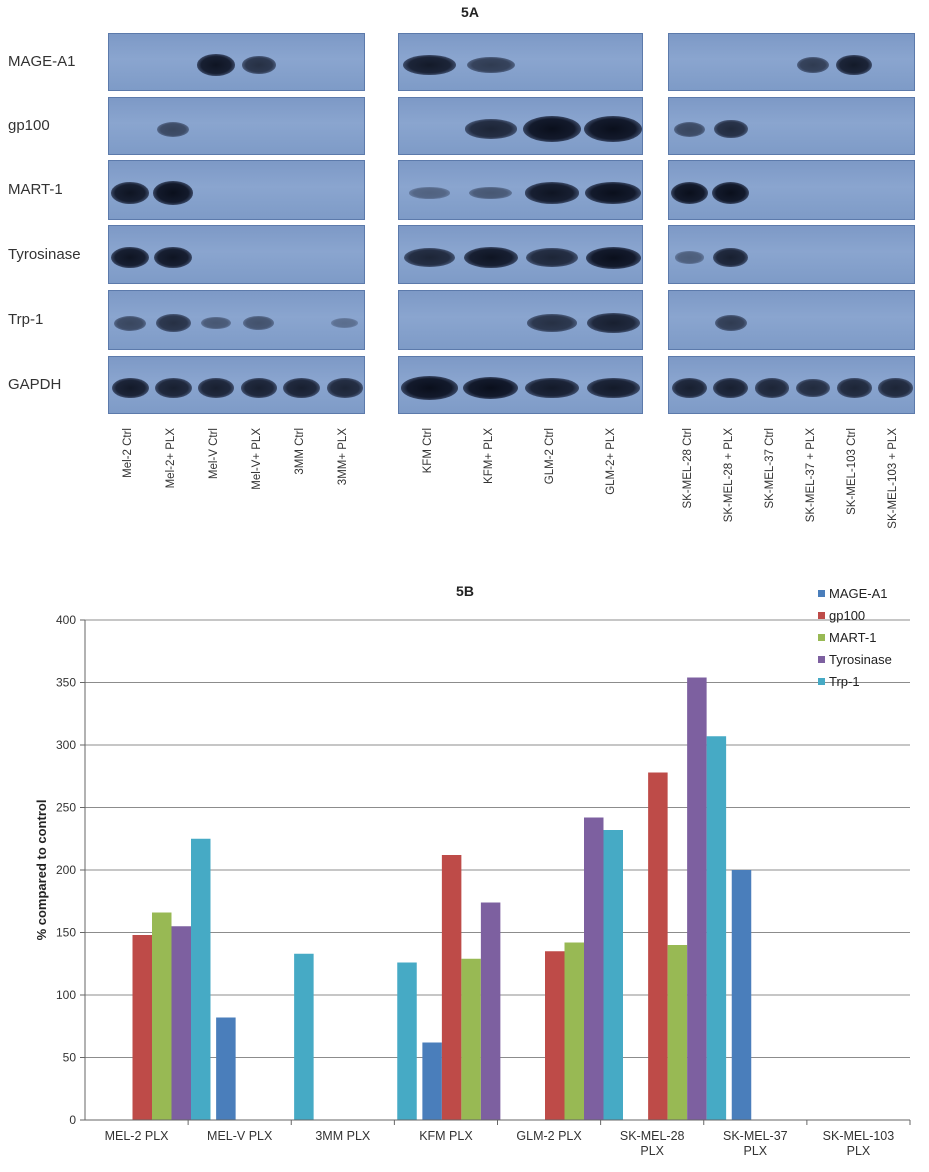 The height and width of the screenshot is (1172, 929). Describe the element at coordinates (549, 1136) in the screenshot. I see `x-tick-label: GLM-2 PLX` at that location.